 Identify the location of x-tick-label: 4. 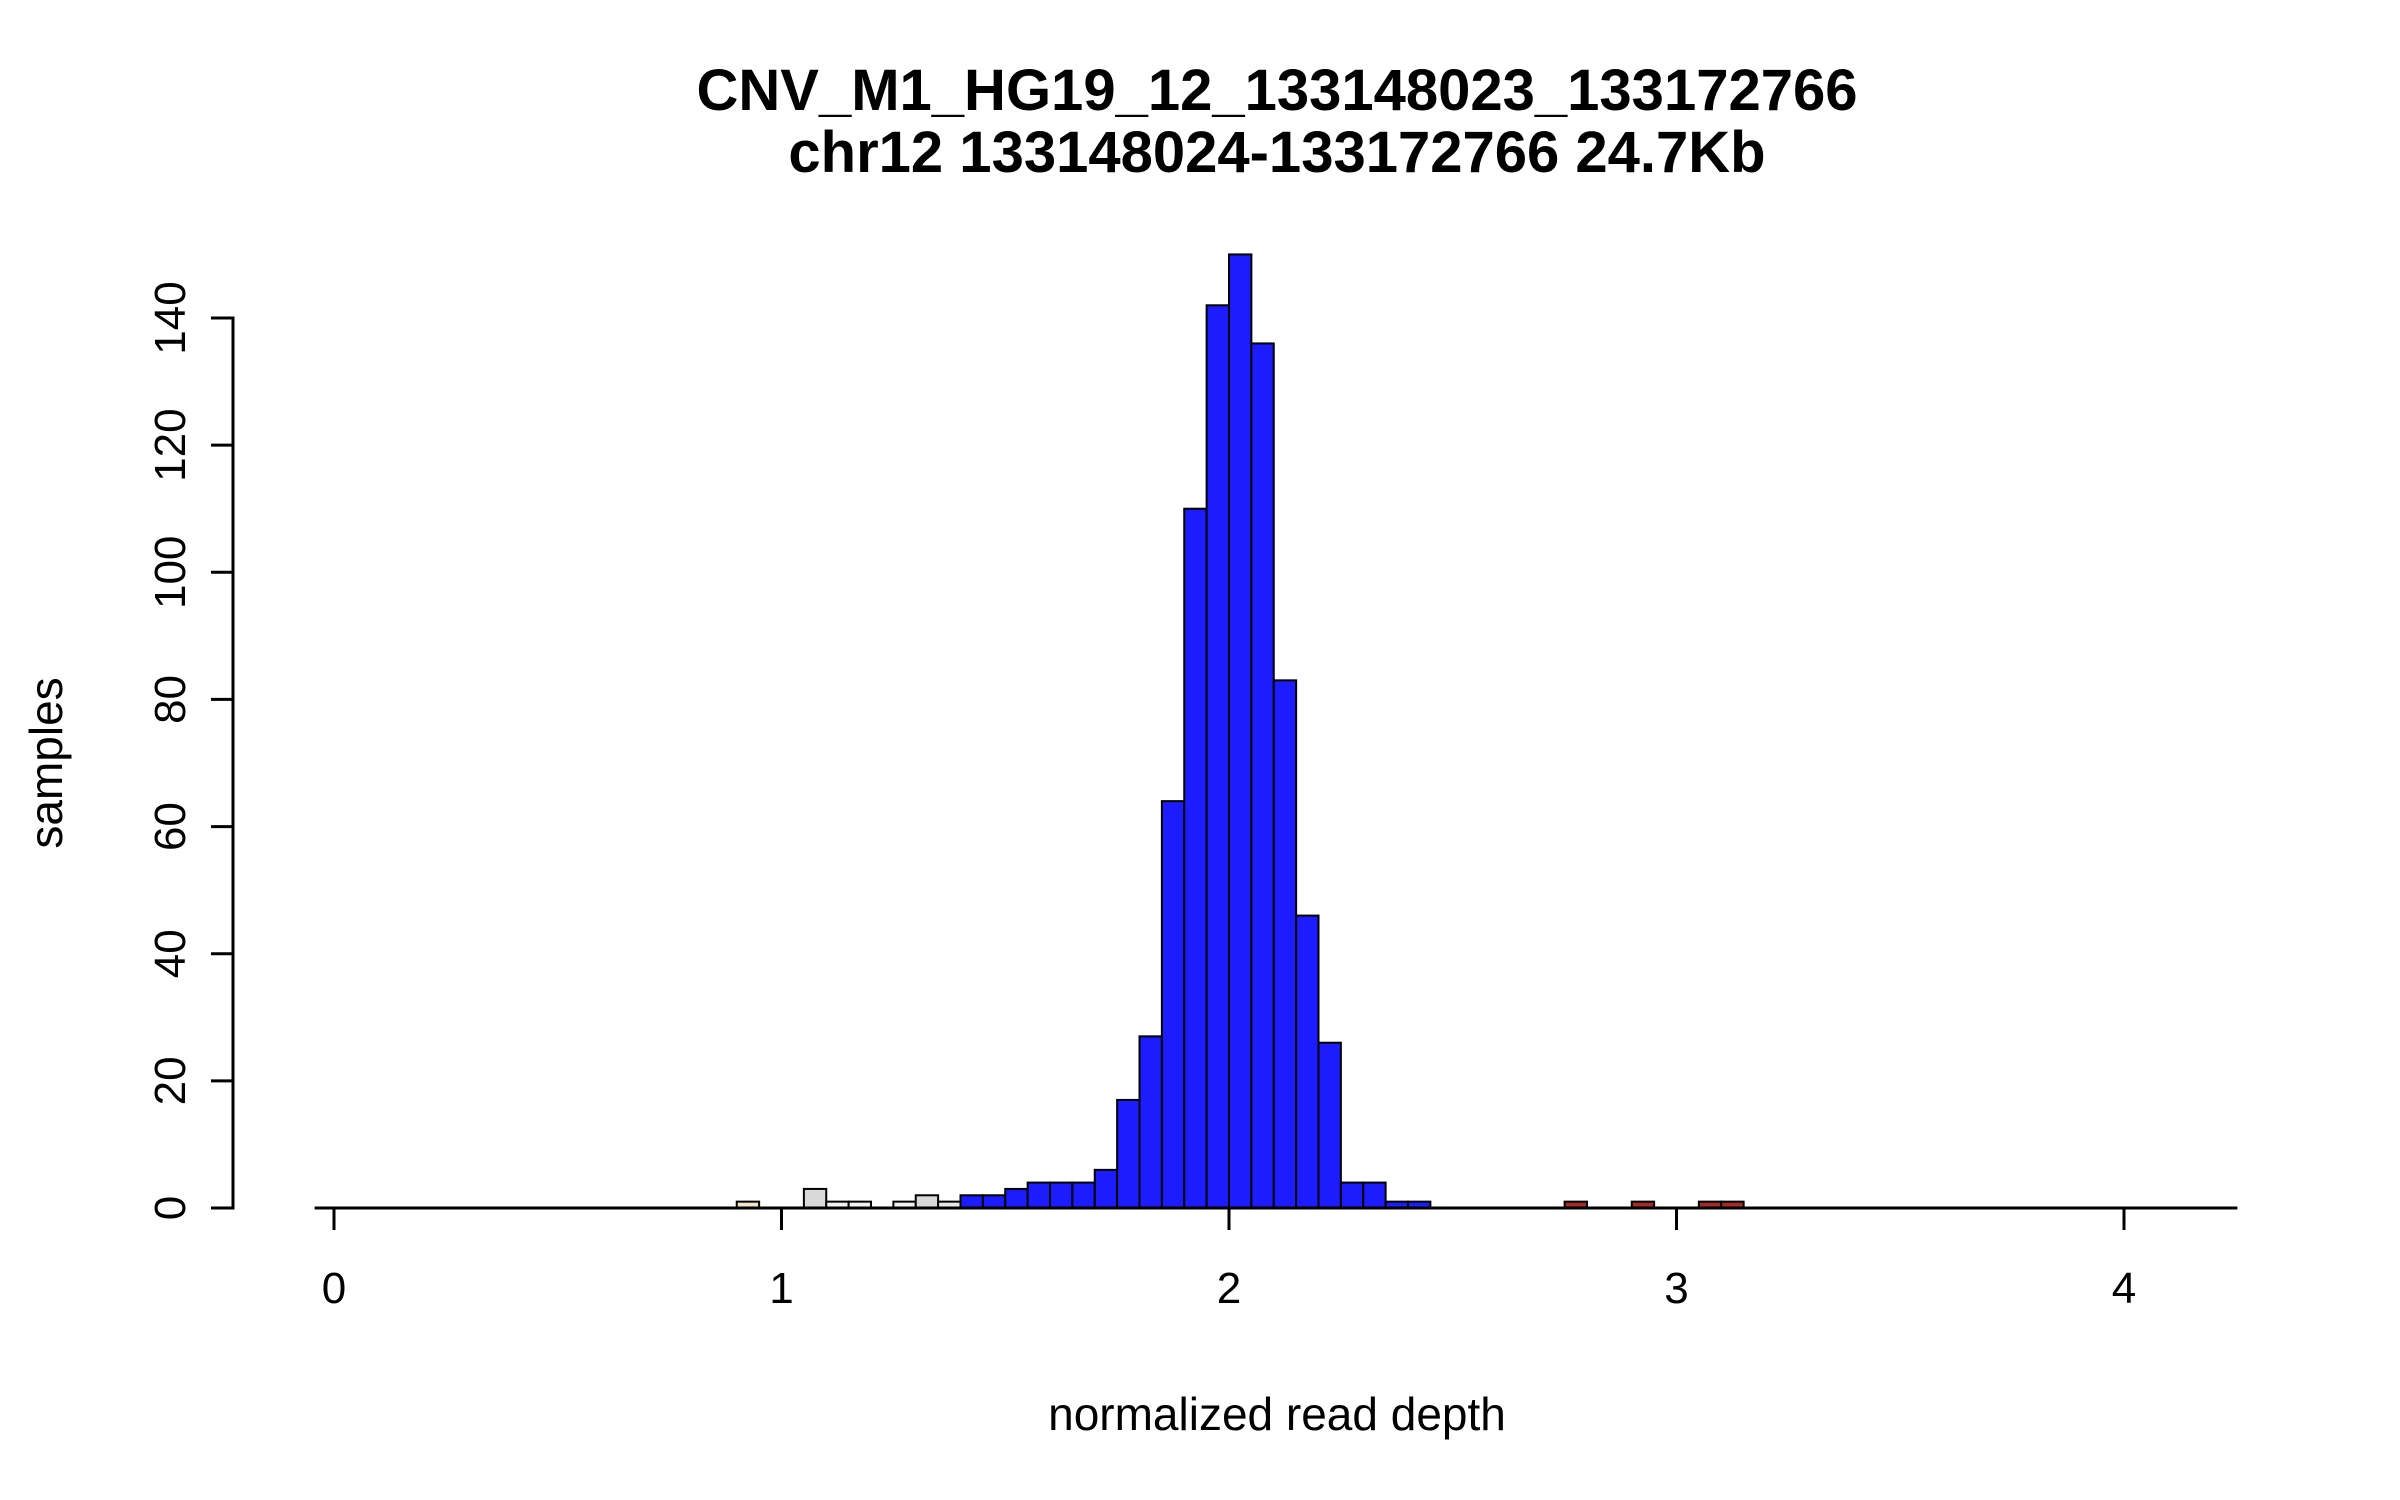
(2124, 1288).